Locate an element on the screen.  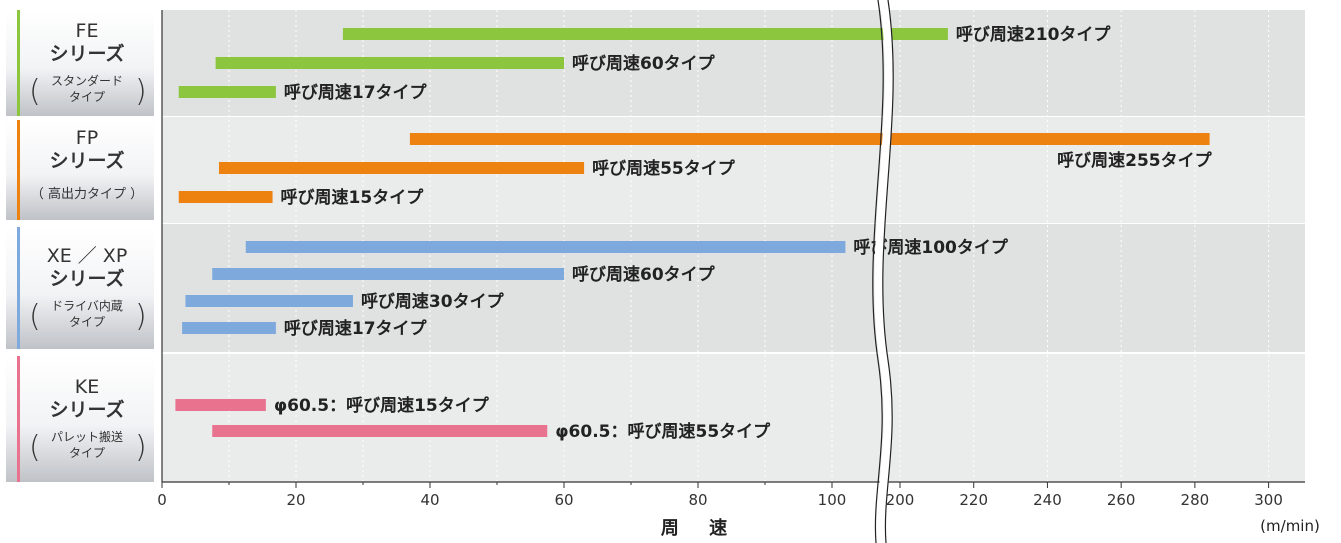
axis-break-mark is located at coordinates (883, 271).